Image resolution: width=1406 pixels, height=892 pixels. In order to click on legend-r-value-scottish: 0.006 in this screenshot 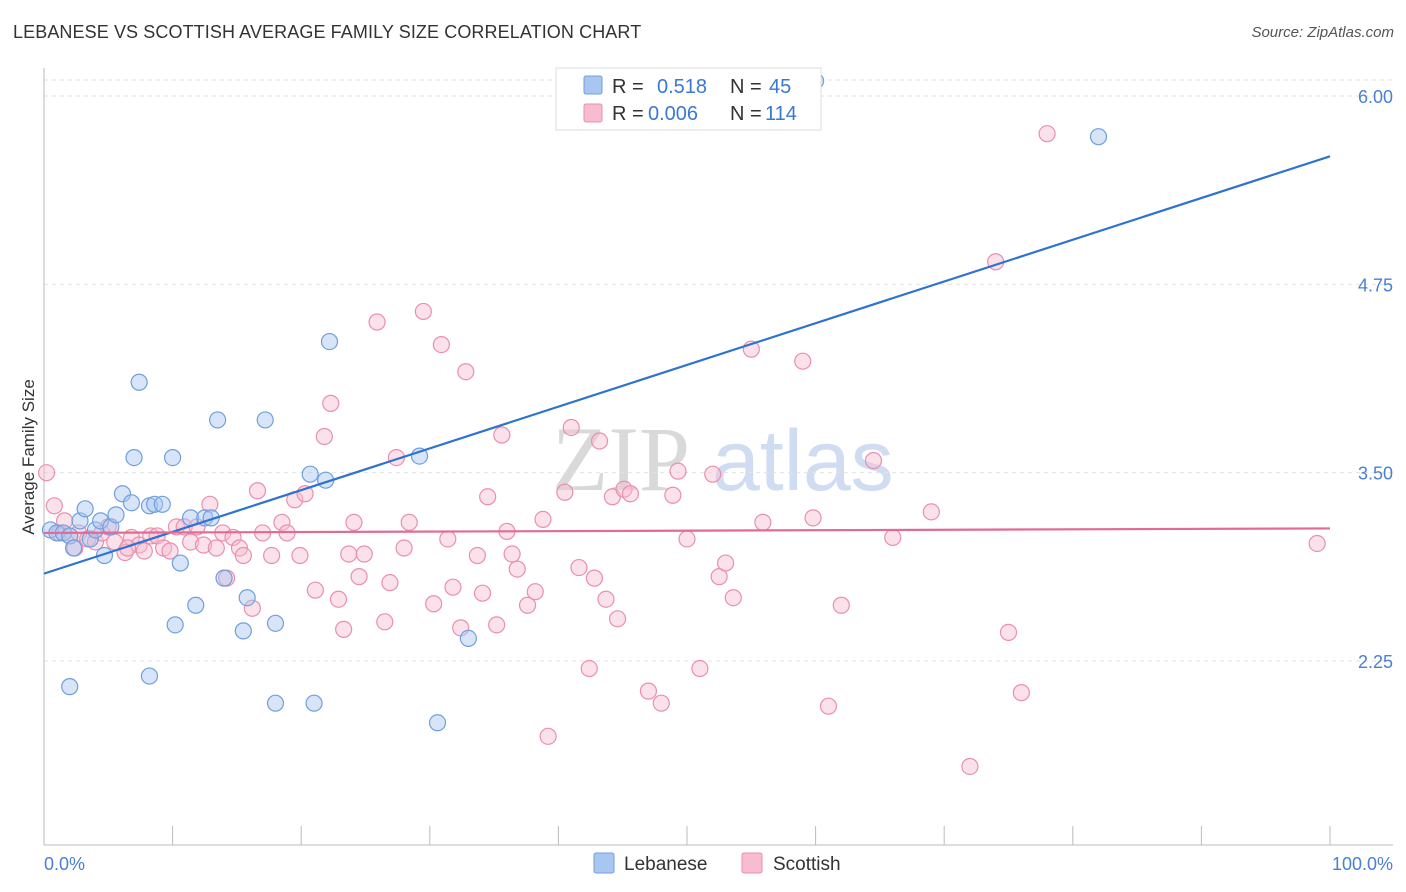, I will do `click(673, 114)`.